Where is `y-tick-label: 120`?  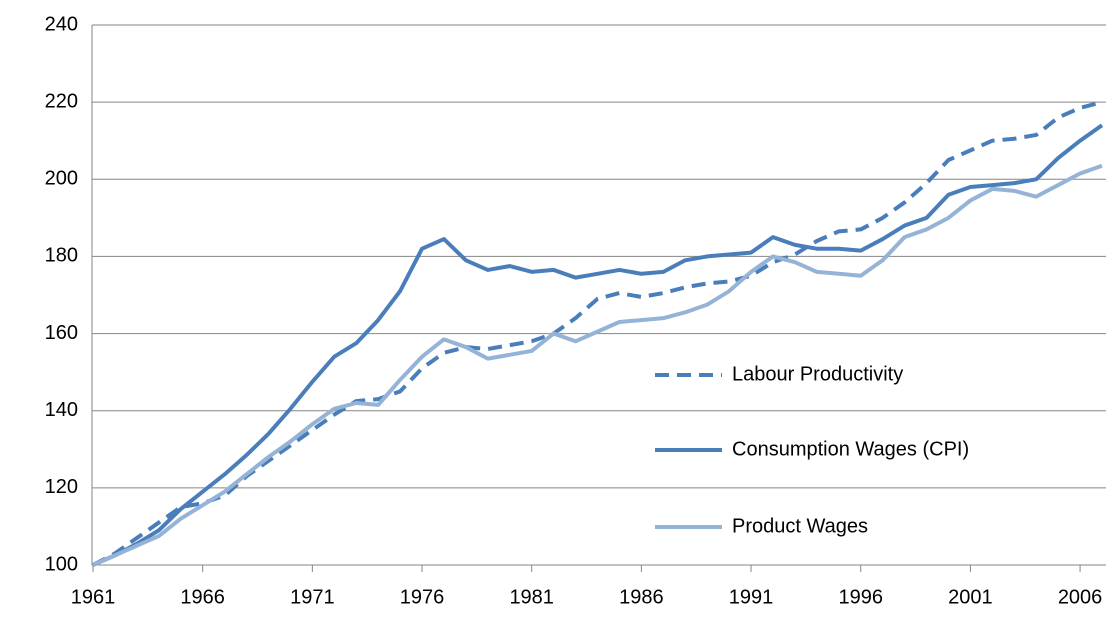
y-tick-label: 120 is located at coordinates (61, 487).